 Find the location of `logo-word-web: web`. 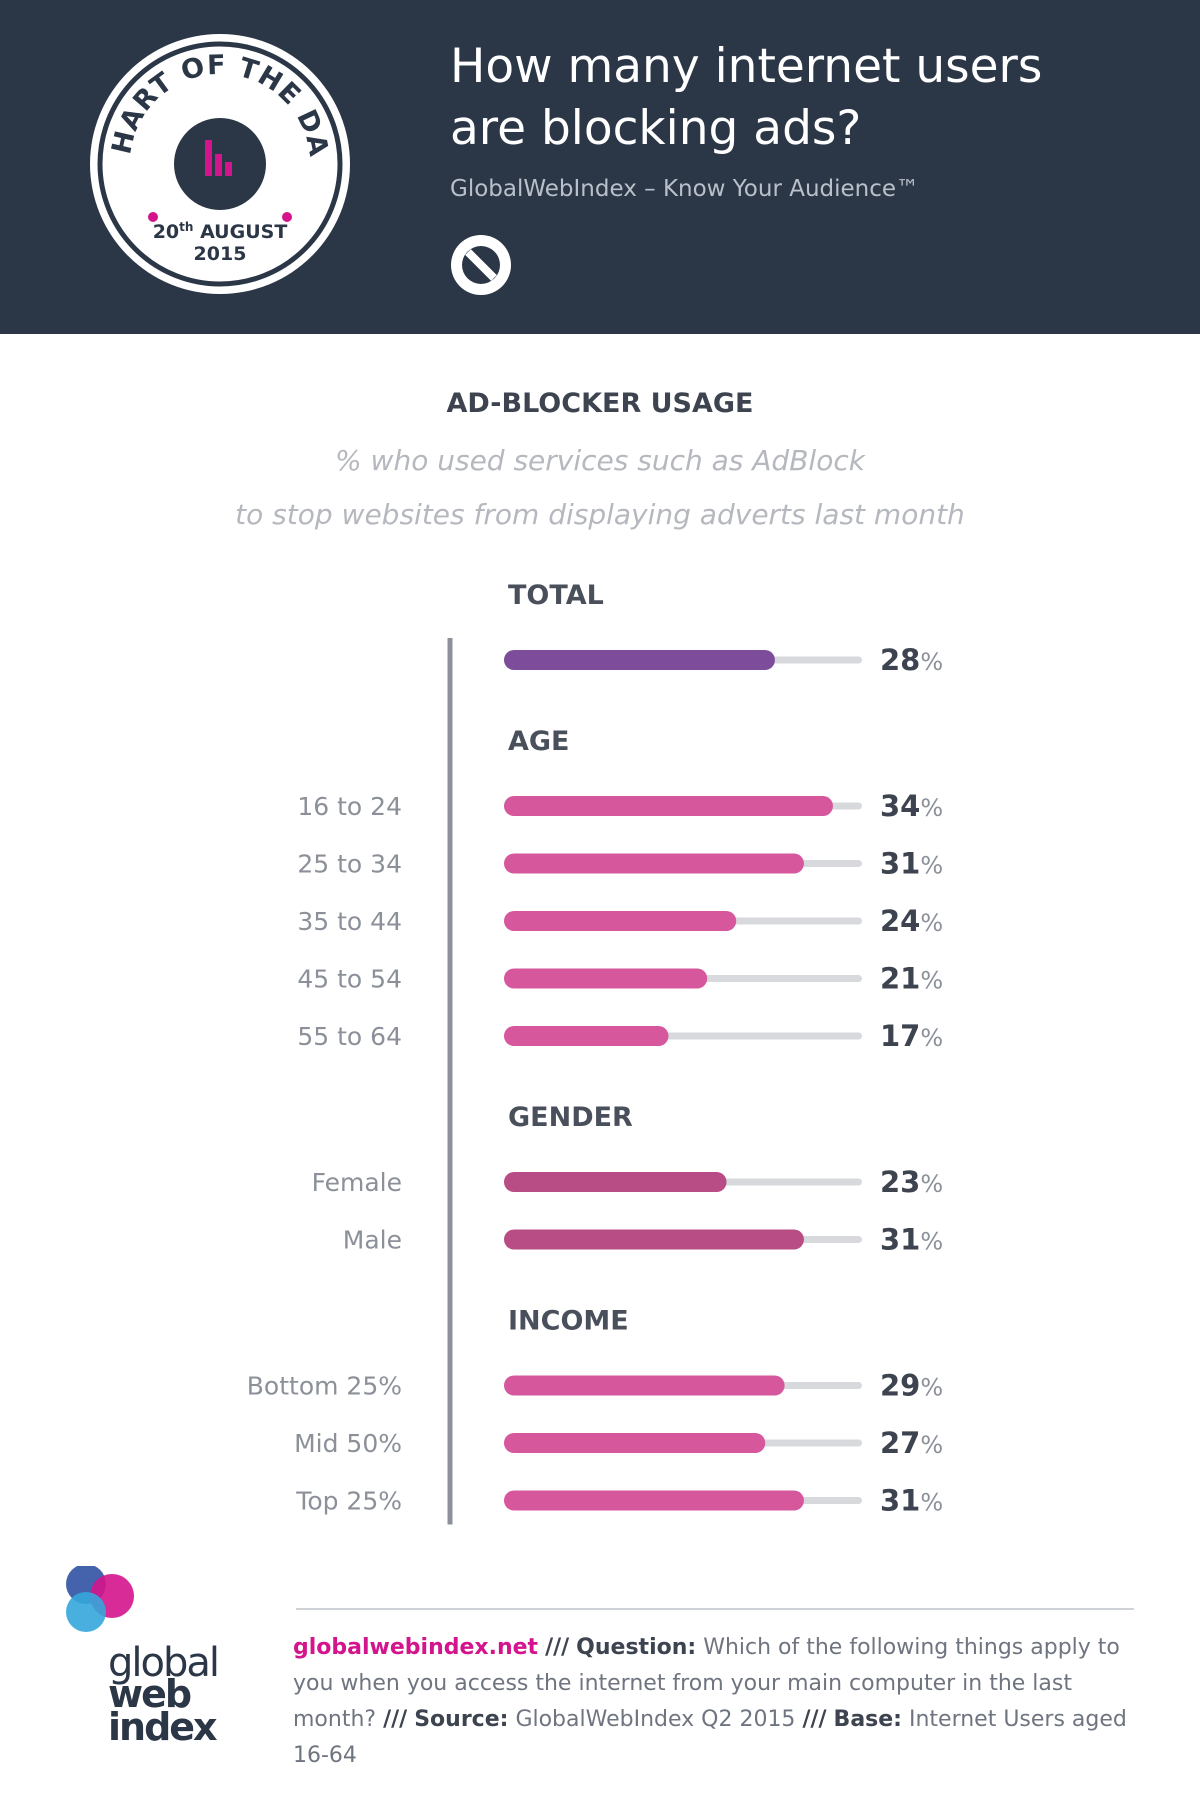

logo-word-web: web is located at coordinates (149, 1694).